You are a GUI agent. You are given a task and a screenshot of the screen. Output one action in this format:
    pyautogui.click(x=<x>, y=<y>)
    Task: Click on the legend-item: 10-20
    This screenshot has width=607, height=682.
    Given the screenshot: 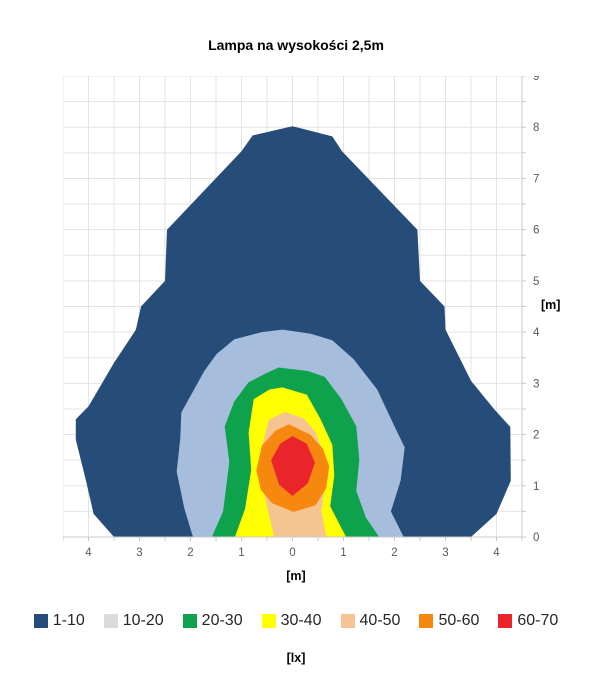 What is the action you would take?
    pyautogui.click(x=133, y=621)
    